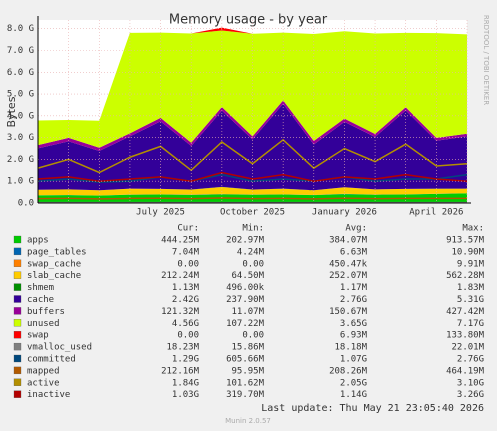  What do you see at coordinates (248, 20) in the screenshot?
I see `chart-title: Memory usage - by year` at bounding box center [248, 20].